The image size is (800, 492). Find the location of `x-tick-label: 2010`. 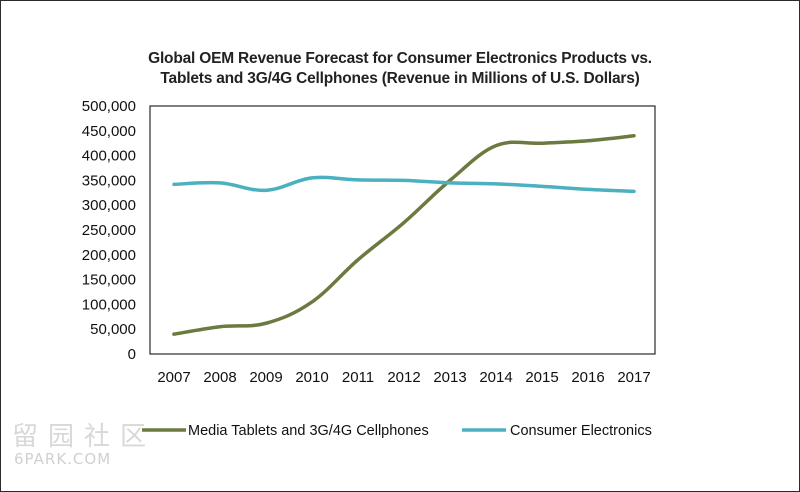

x-tick-label: 2010 is located at coordinates (311, 377).